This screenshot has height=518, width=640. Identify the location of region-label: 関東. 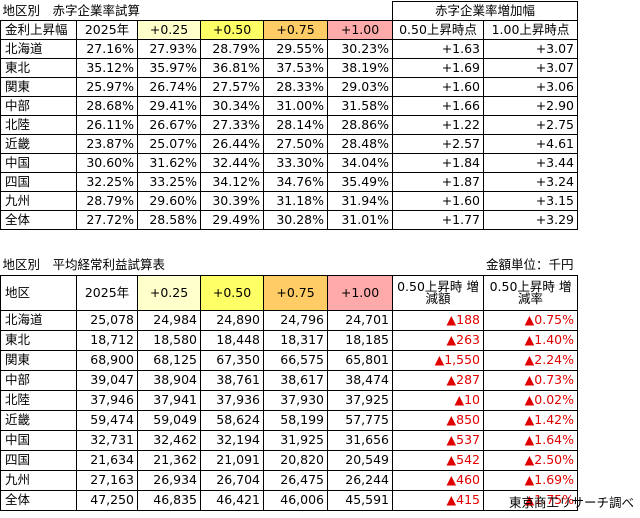
(38, 87).